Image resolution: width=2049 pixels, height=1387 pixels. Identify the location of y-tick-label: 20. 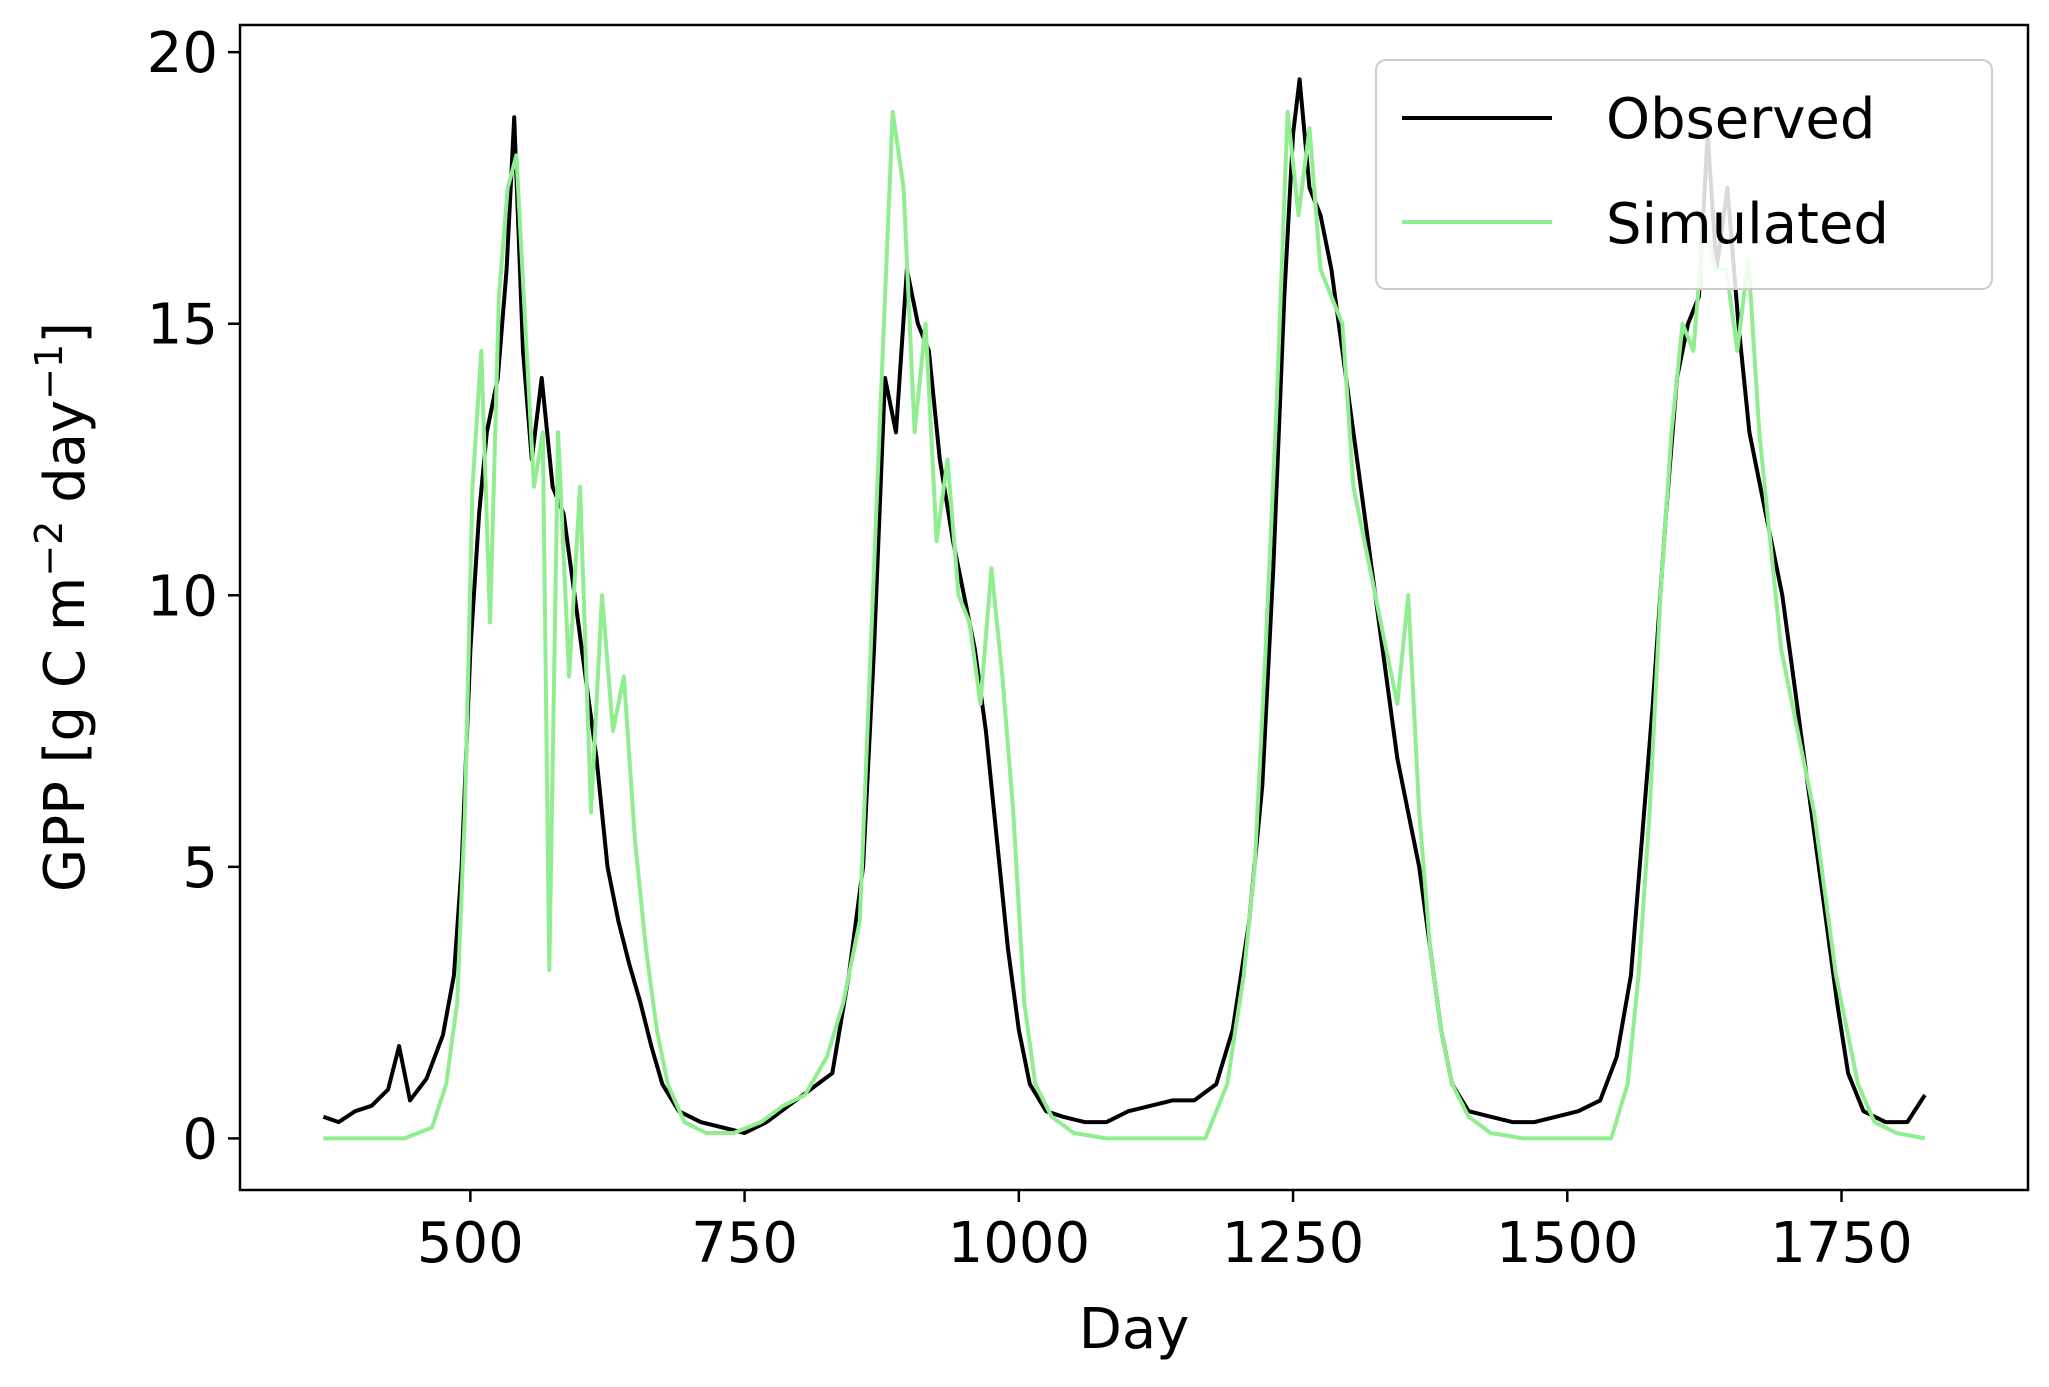
(182, 53).